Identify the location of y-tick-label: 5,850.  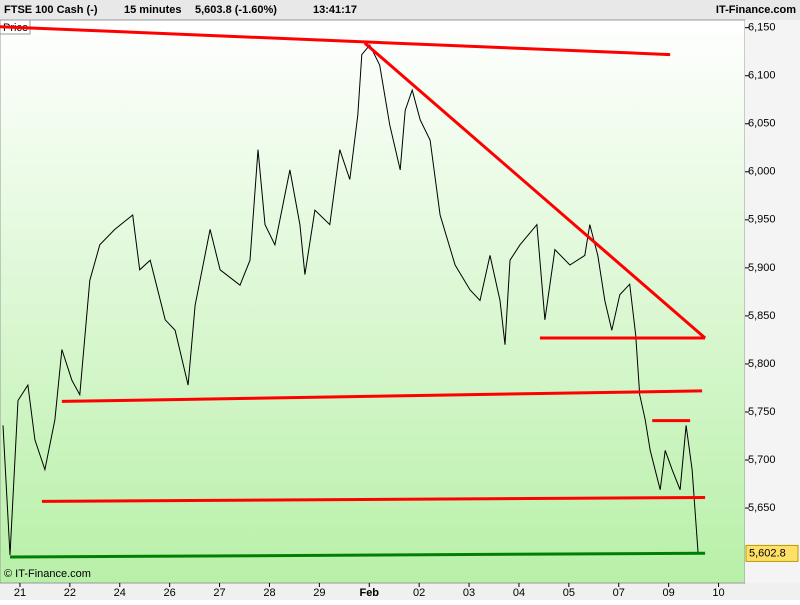
(762, 316).